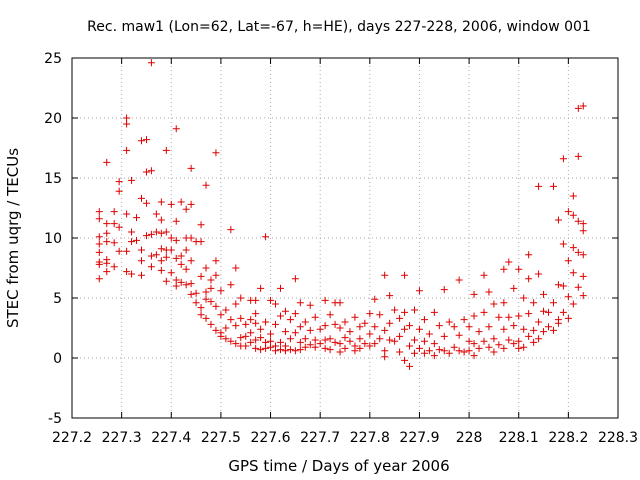 This screenshot has height=480, width=640. What do you see at coordinates (221, 438) in the screenshot?
I see `x-tick-label: 227.5` at bounding box center [221, 438].